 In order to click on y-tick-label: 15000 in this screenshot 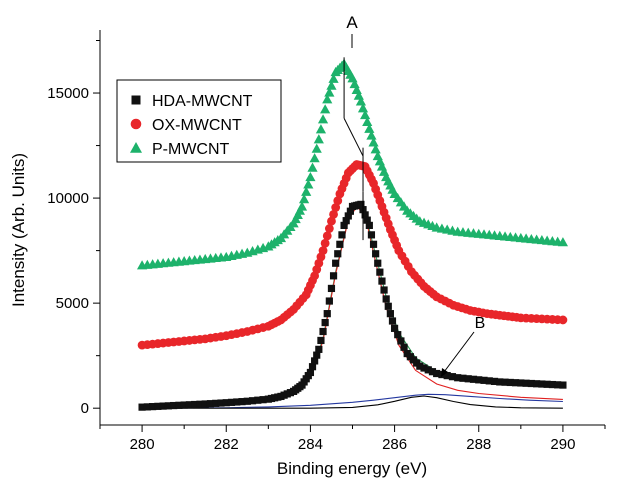, I will do `click(68, 93)`.